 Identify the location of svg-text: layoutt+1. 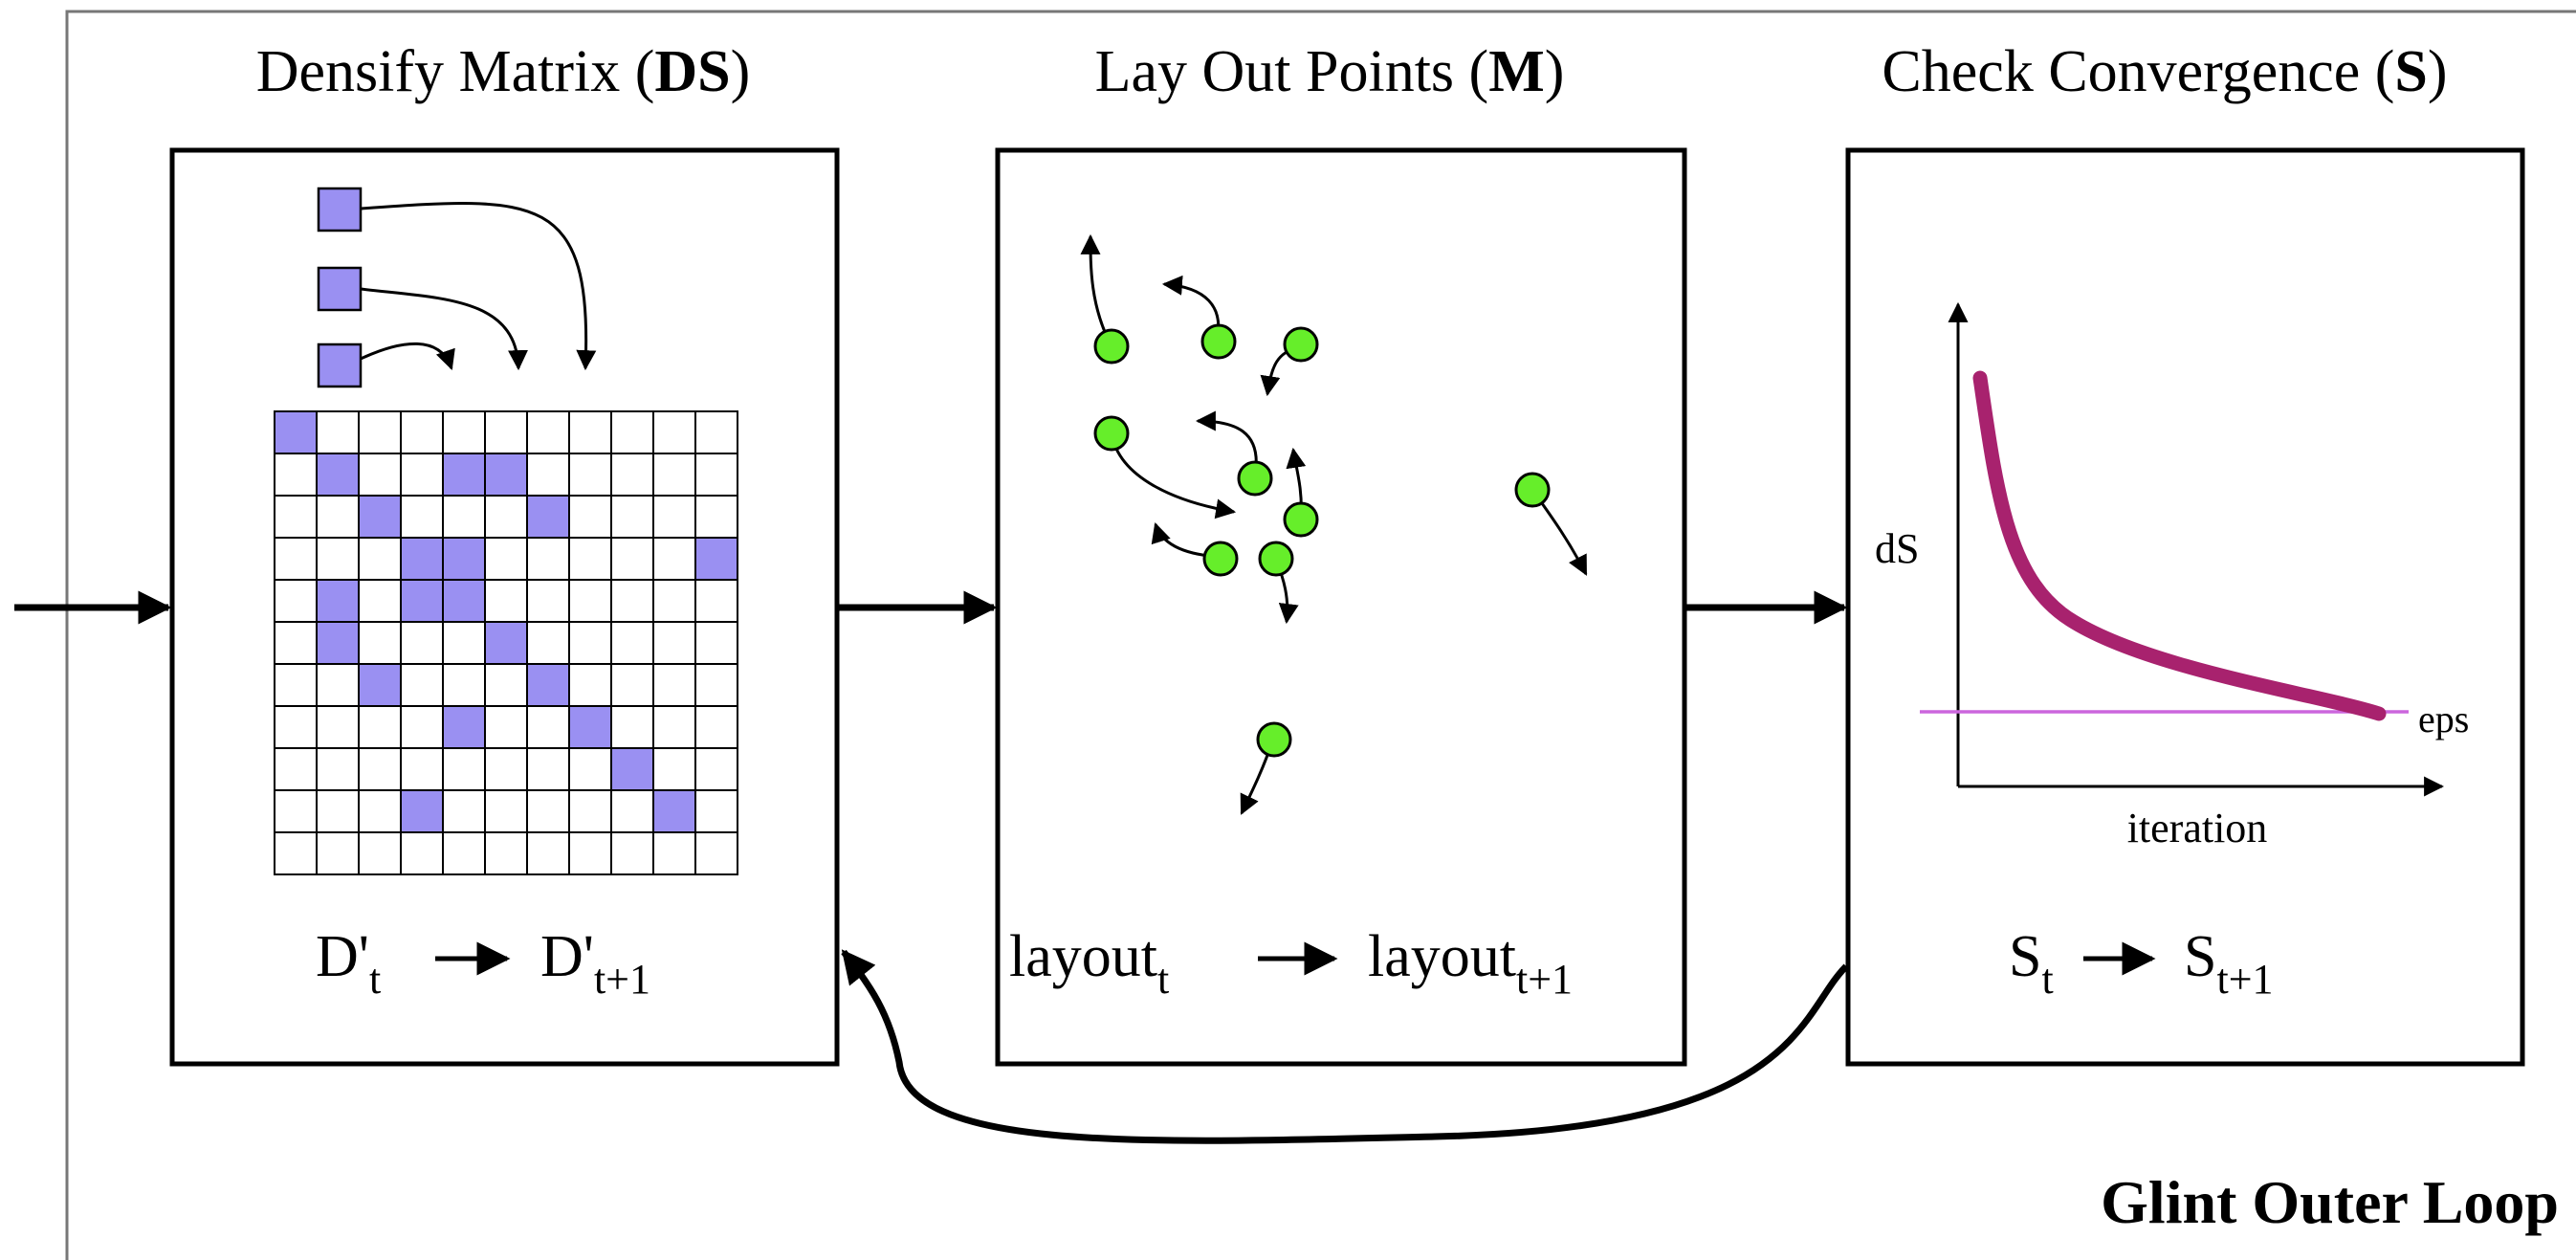
(1470, 964).